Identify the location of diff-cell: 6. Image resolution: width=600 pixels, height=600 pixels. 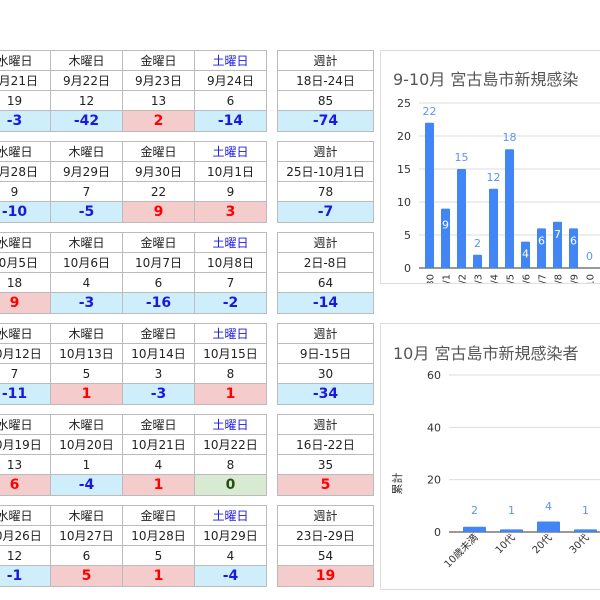
(25, 485).